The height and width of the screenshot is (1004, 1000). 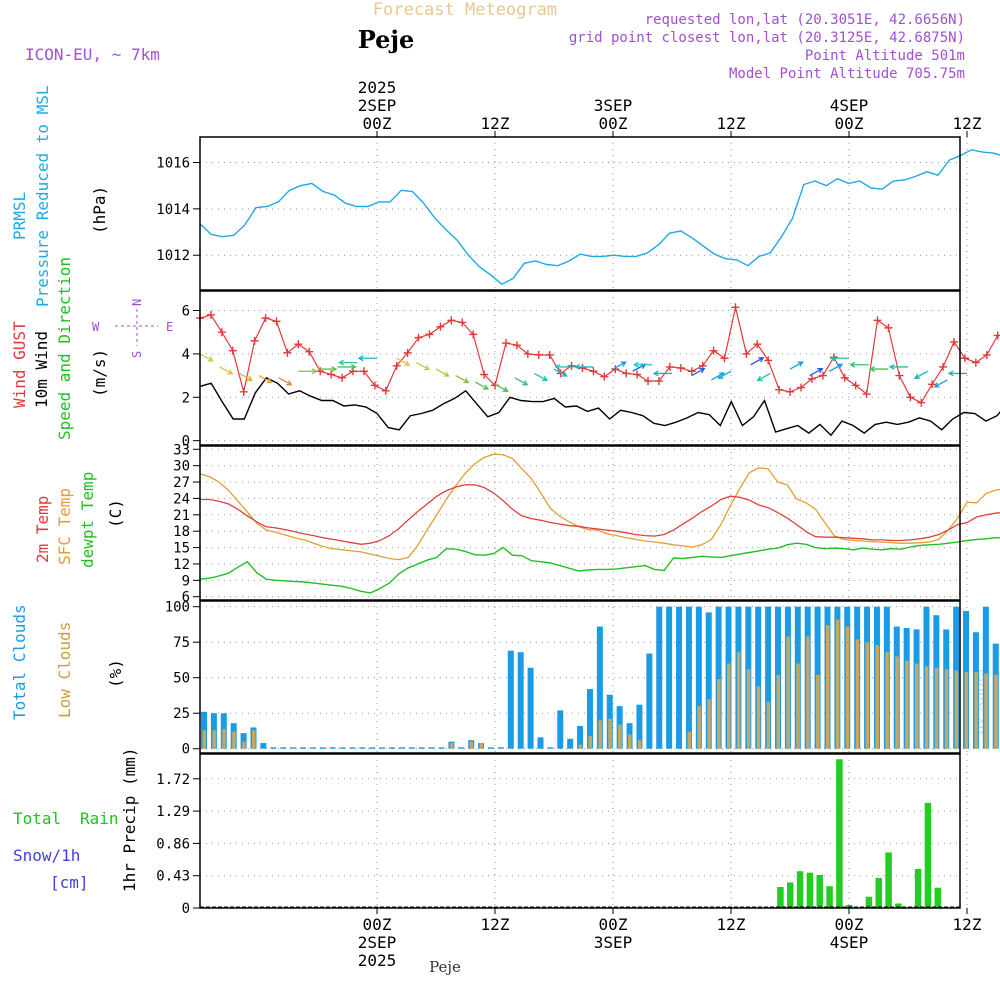 What do you see at coordinates (37, 818) in the screenshot?
I see `total-label: Total` at bounding box center [37, 818].